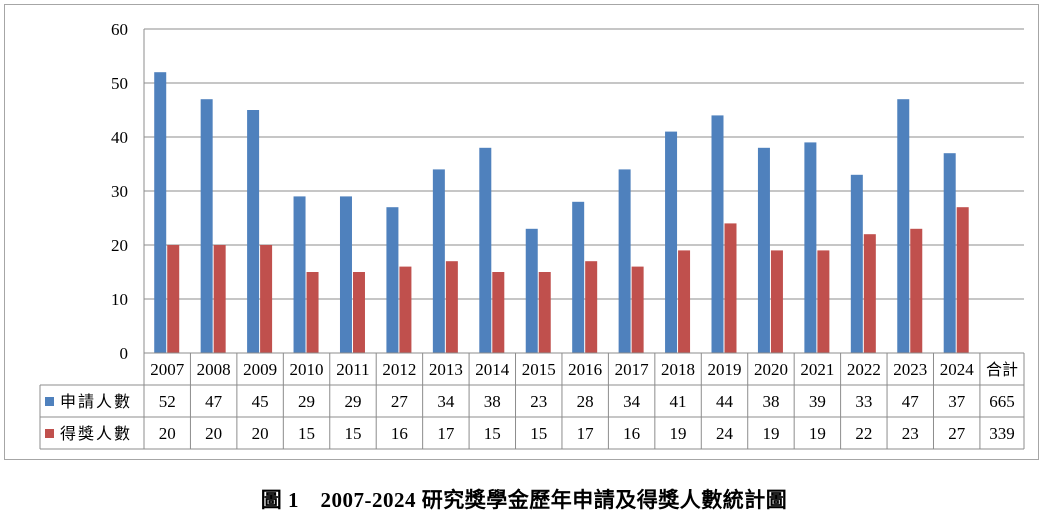  What do you see at coordinates (910, 433) in the screenshot?
I see `table-cell-value: 23` at bounding box center [910, 433].